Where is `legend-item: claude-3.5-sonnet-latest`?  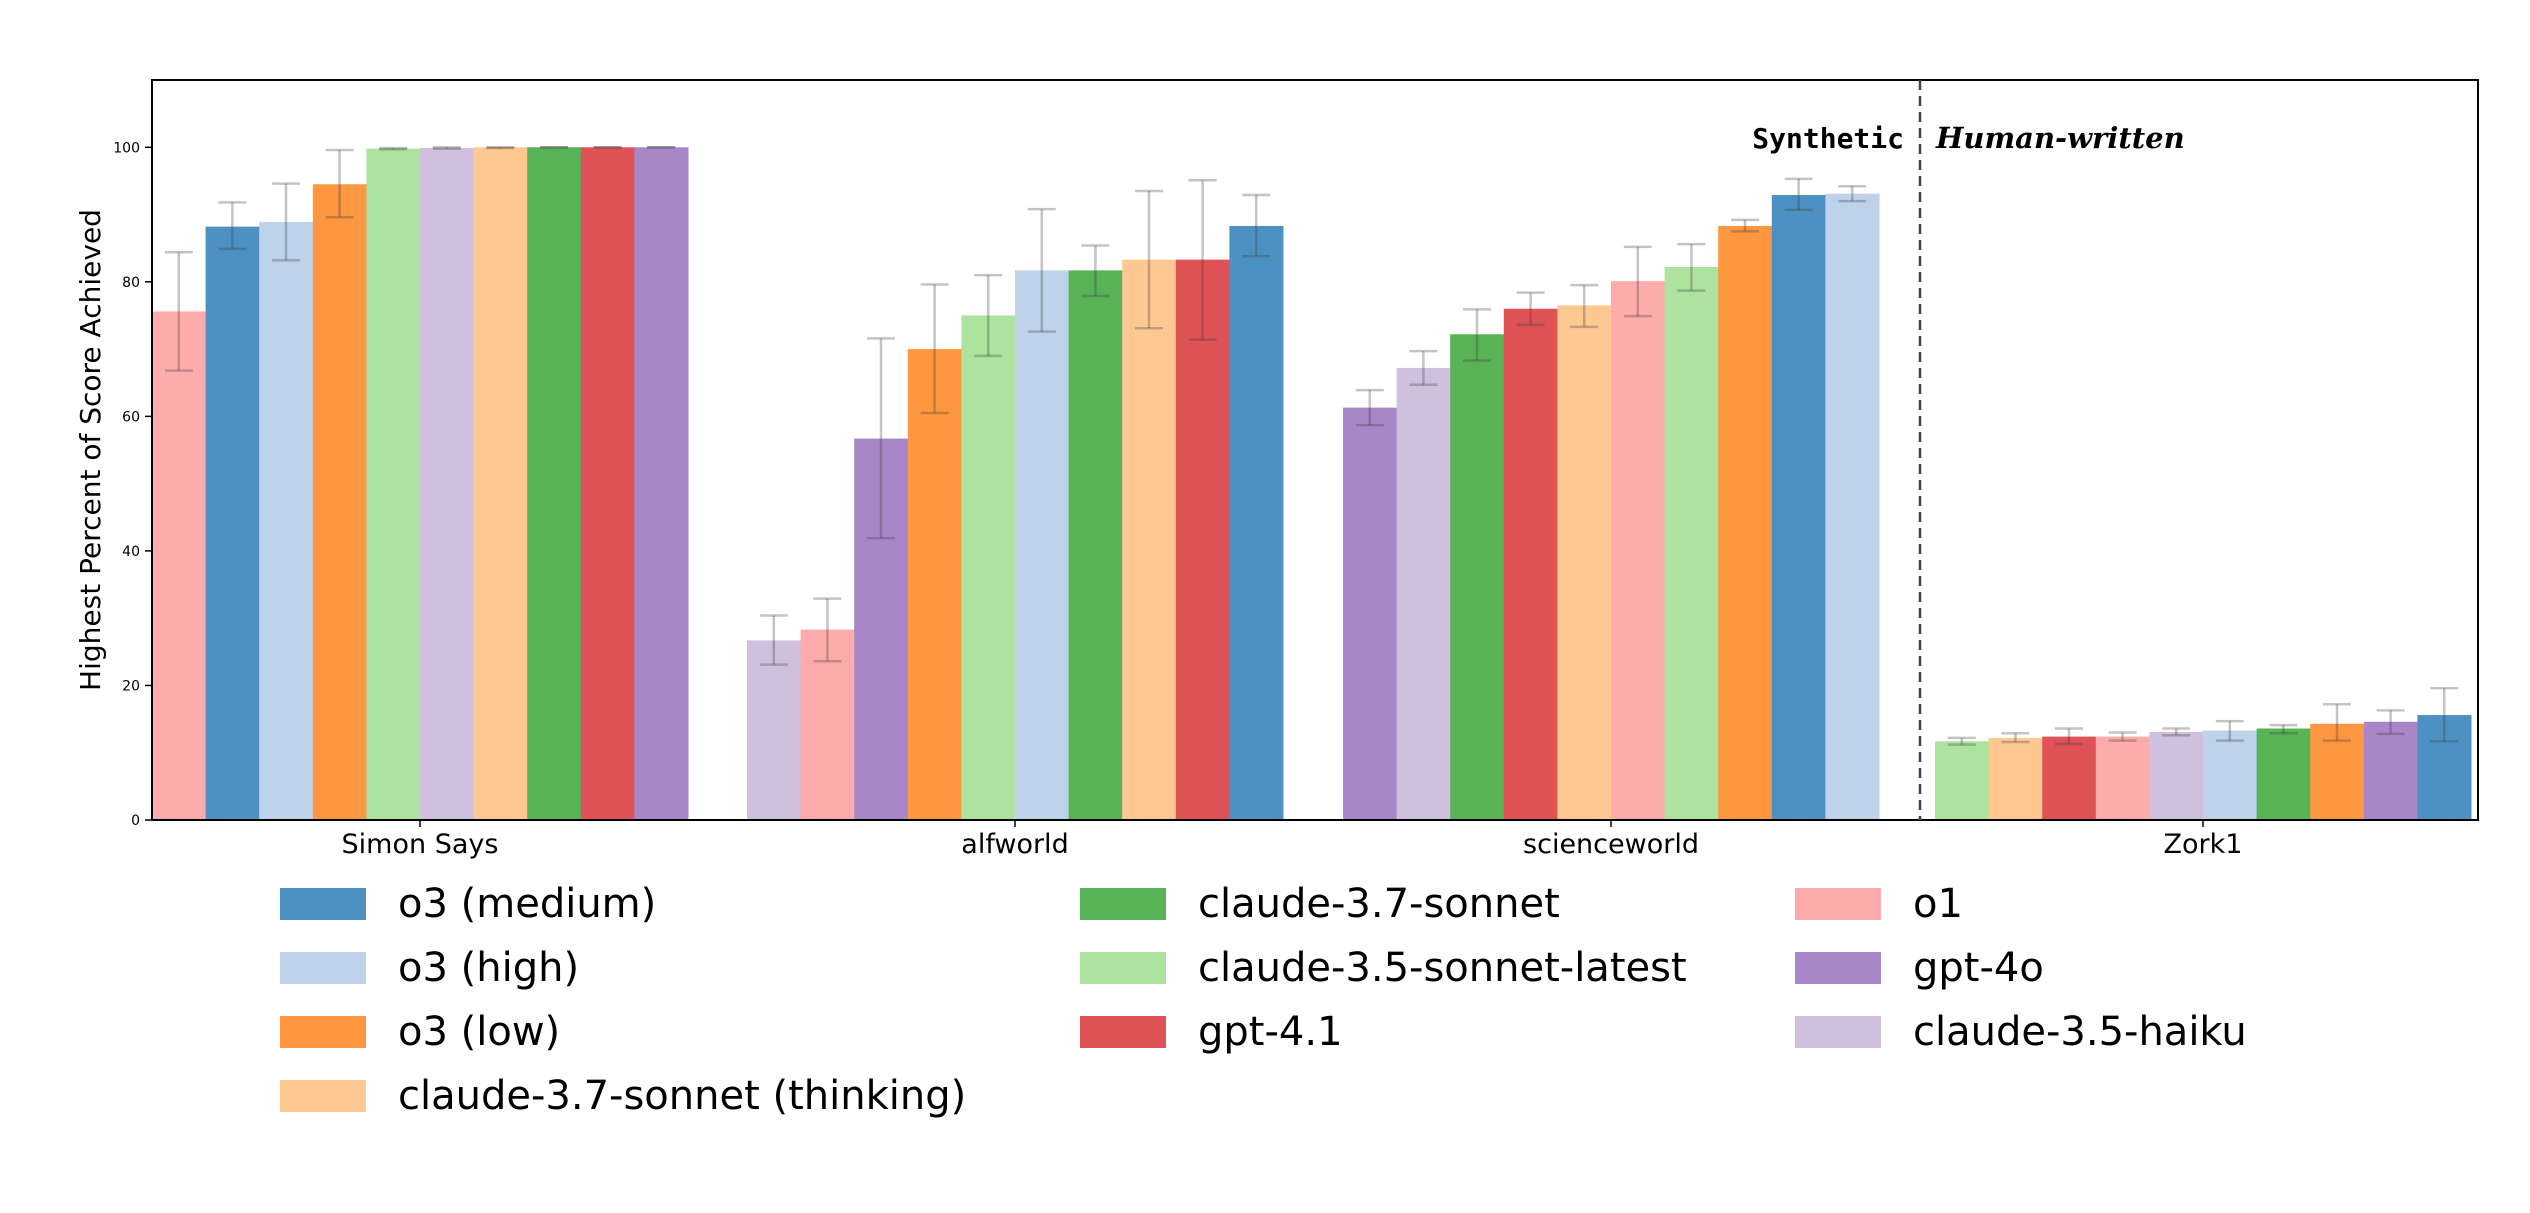 legend-item: claude-3.5-sonnet-latest is located at coordinates (1437, 968).